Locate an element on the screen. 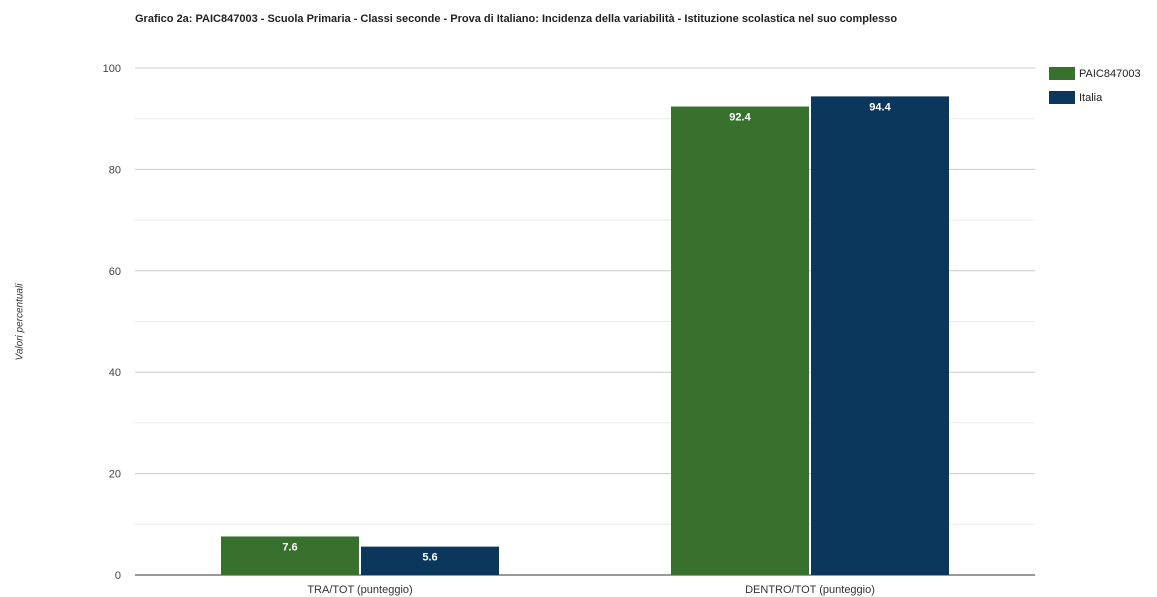  y-tick-label: 40 is located at coordinates (115, 373).